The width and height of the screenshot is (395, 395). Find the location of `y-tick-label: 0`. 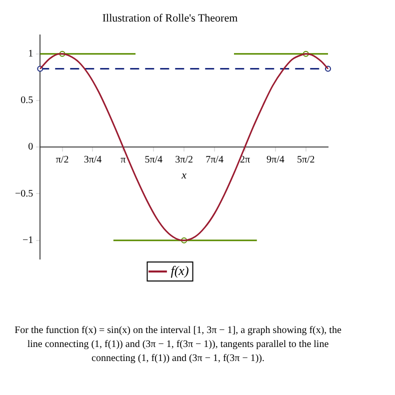

y-tick-label: 0 is located at coordinates (31, 147).